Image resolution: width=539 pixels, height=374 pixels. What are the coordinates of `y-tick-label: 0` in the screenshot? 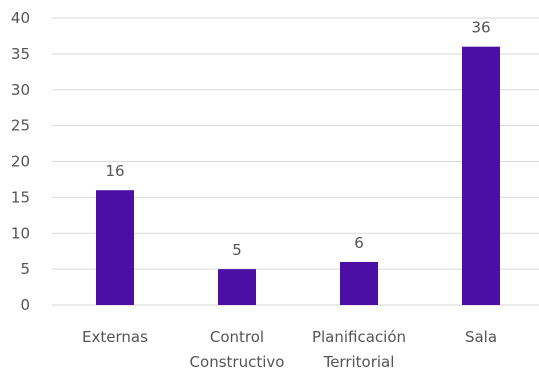 It's located at (25, 305).